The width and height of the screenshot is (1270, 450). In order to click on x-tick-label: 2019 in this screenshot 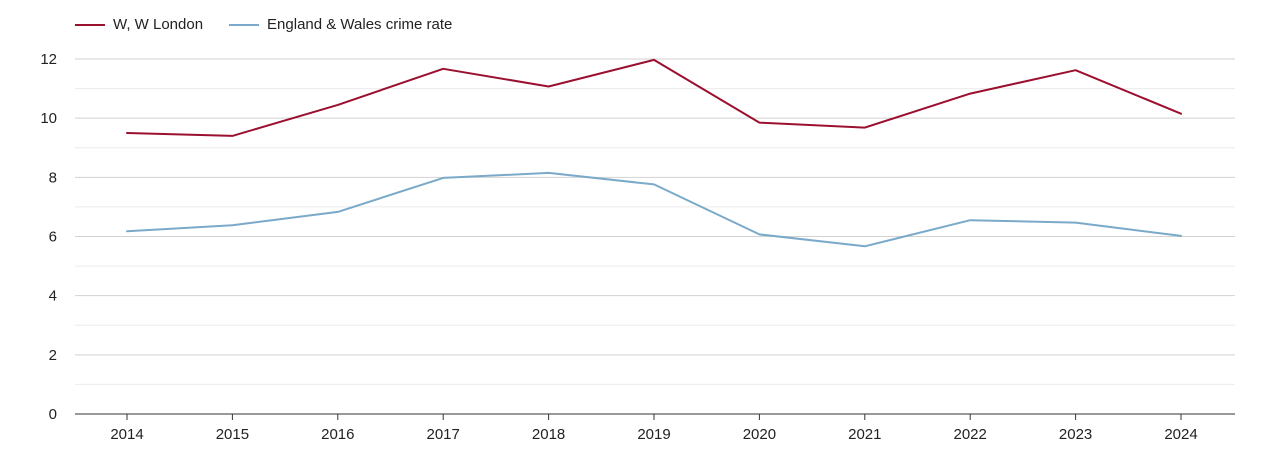, I will do `click(653, 434)`.